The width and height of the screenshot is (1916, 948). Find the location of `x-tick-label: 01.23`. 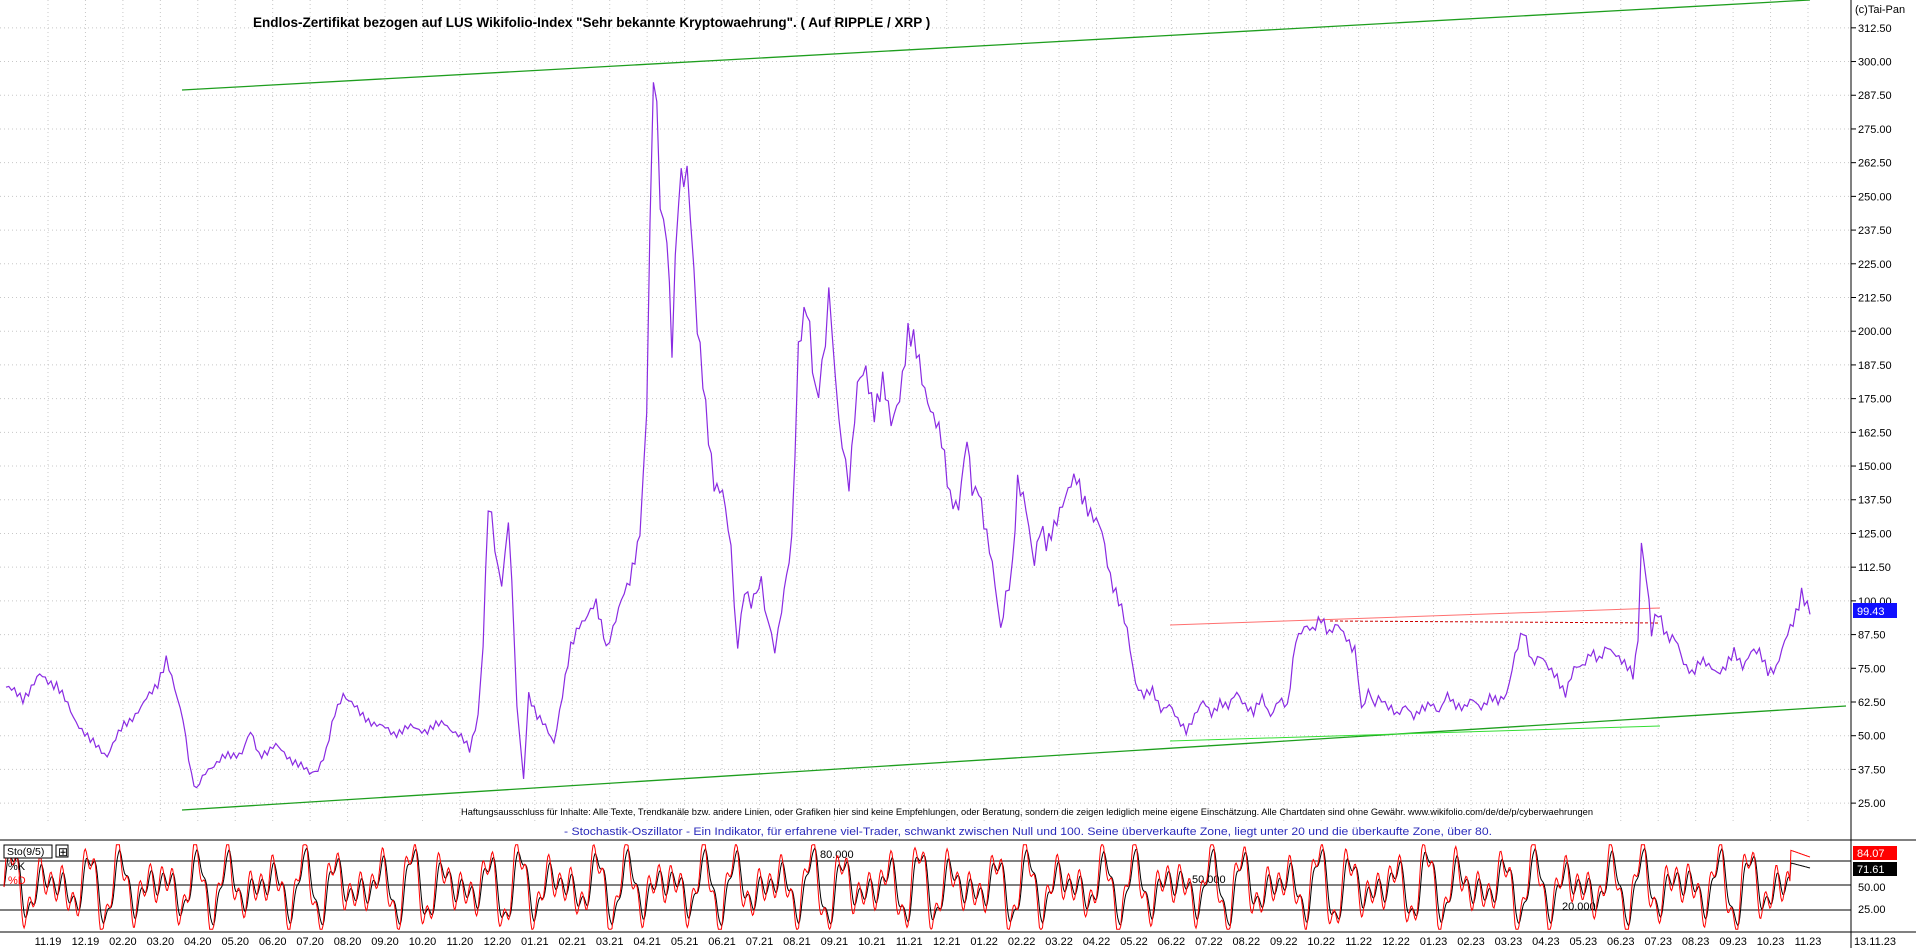

x-tick-label: 01.23 is located at coordinates (1434, 942).